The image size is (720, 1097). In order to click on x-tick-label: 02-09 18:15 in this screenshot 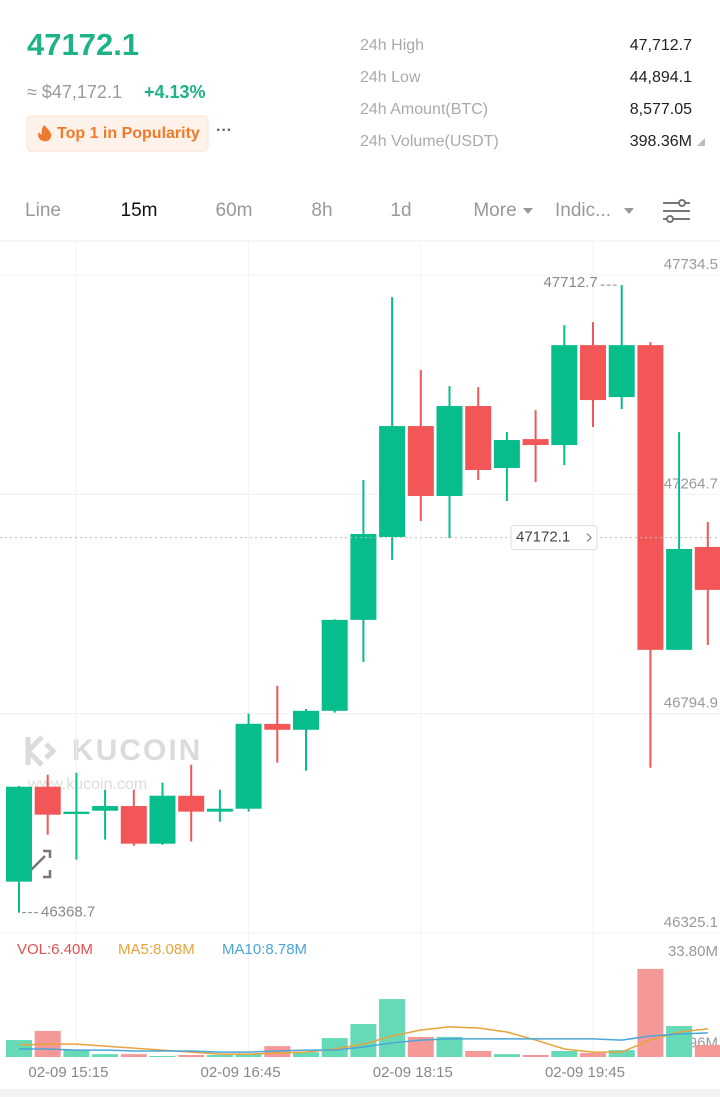, I will do `click(413, 1072)`.